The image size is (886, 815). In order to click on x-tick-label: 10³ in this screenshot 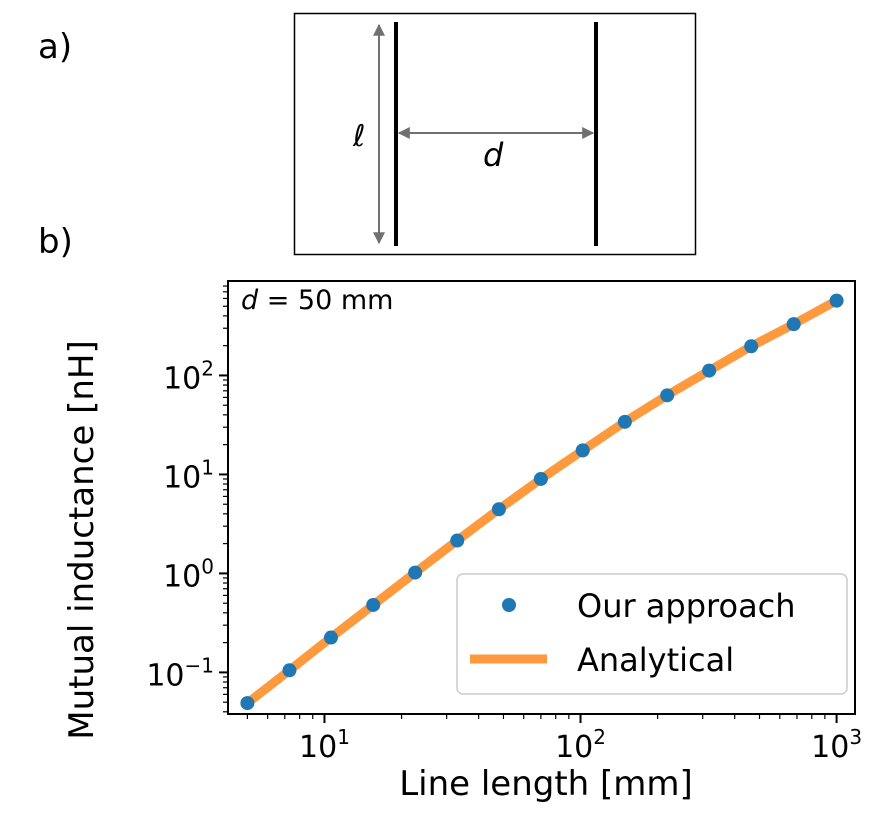, I will do `click(836, 745)`.